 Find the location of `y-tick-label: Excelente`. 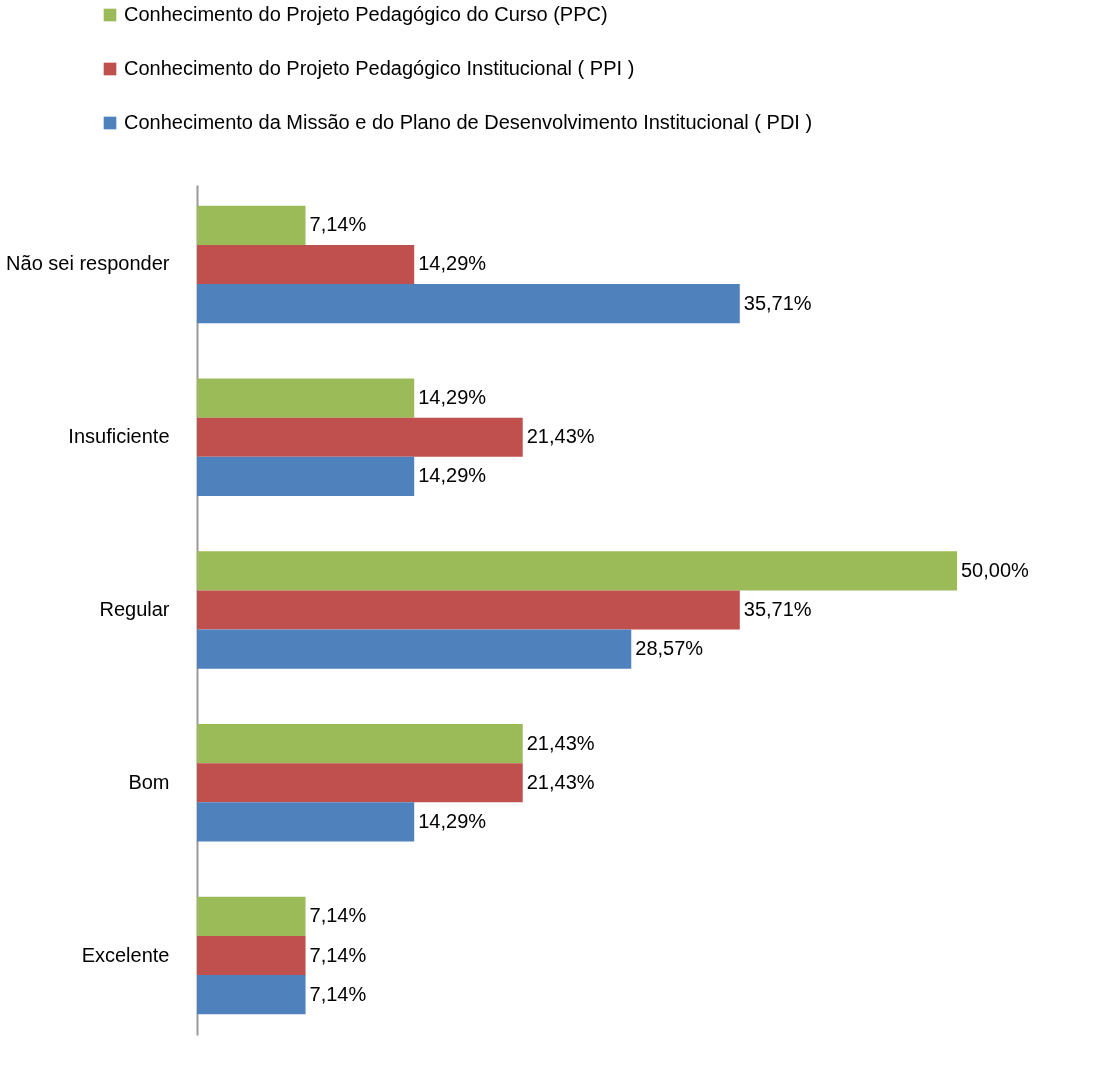

y-tick-label: Excelente is located at coordinates (125, 954).